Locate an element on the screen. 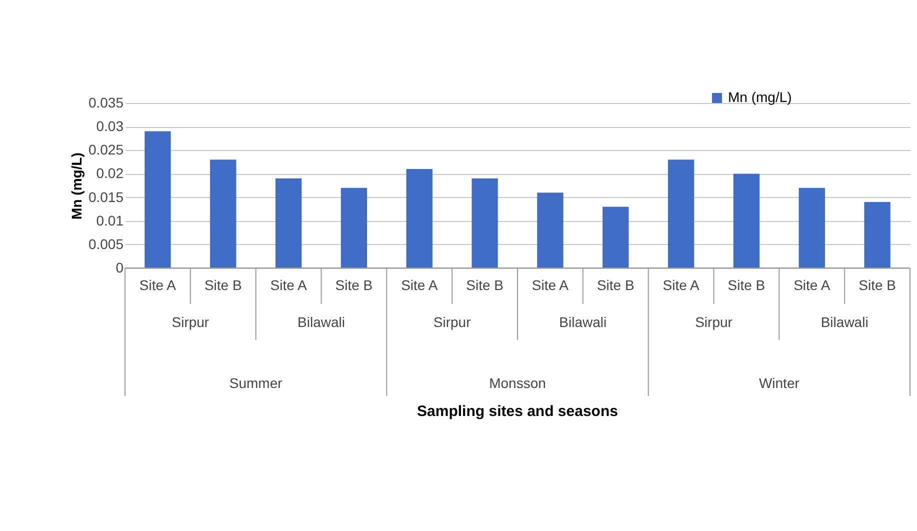 This screenshot has height=531, width=917. y-tick-label: 0 is located at coordinates (120, 268).